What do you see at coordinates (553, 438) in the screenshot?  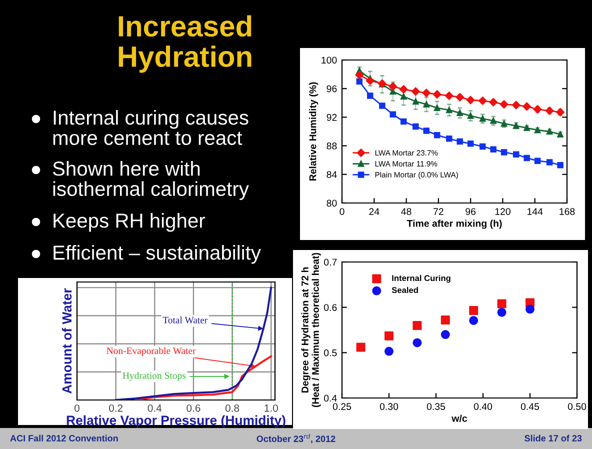 I see `text: Slide 17 of 23` at bounding box center [553, 438].